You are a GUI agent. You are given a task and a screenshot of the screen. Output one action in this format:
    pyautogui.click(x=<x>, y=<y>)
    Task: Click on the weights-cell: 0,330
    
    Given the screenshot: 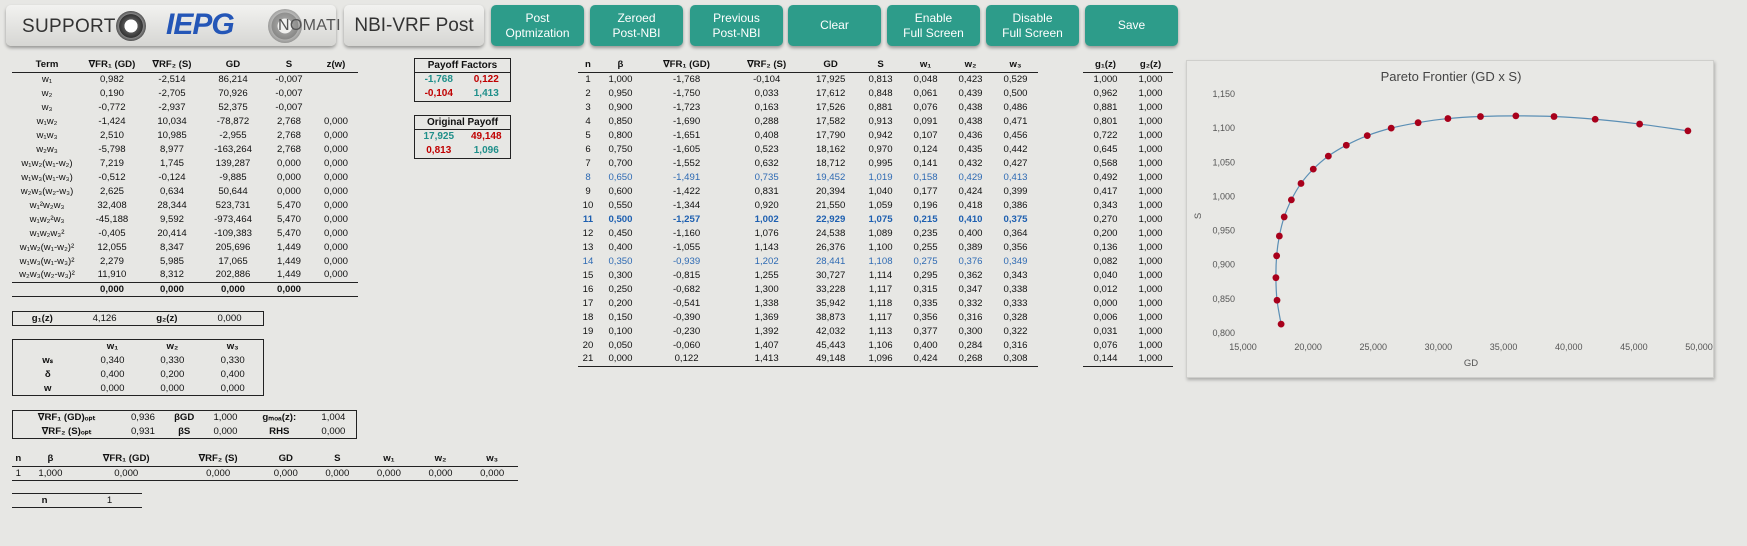 What is the action you would take?
    pyautogui.click(x=232, y=360)
    